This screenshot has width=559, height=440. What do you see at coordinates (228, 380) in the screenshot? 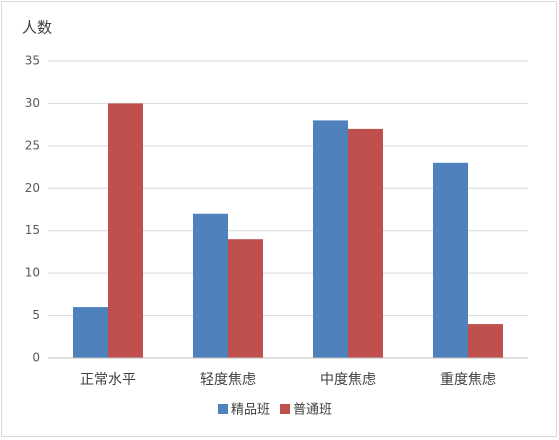
I see `x-tick-label: 轻度焦虑` at bounding box center [228, 380].